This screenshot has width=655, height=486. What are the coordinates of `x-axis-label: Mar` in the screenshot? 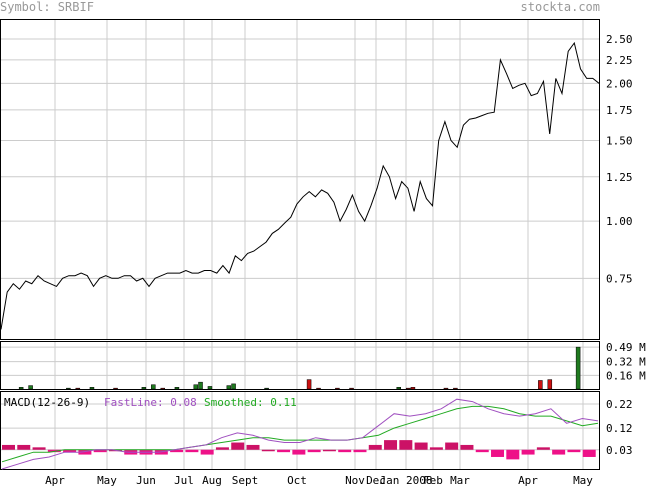 It's located at (460, 480).